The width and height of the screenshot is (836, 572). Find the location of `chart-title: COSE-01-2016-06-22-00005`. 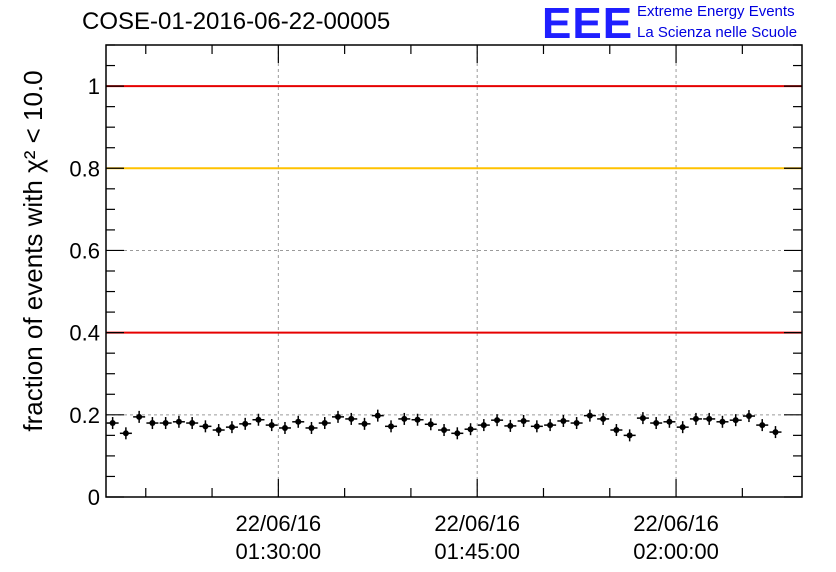

chart-title: COSE-01-2016-06-22-00005 is located at coordinates (236, 21).